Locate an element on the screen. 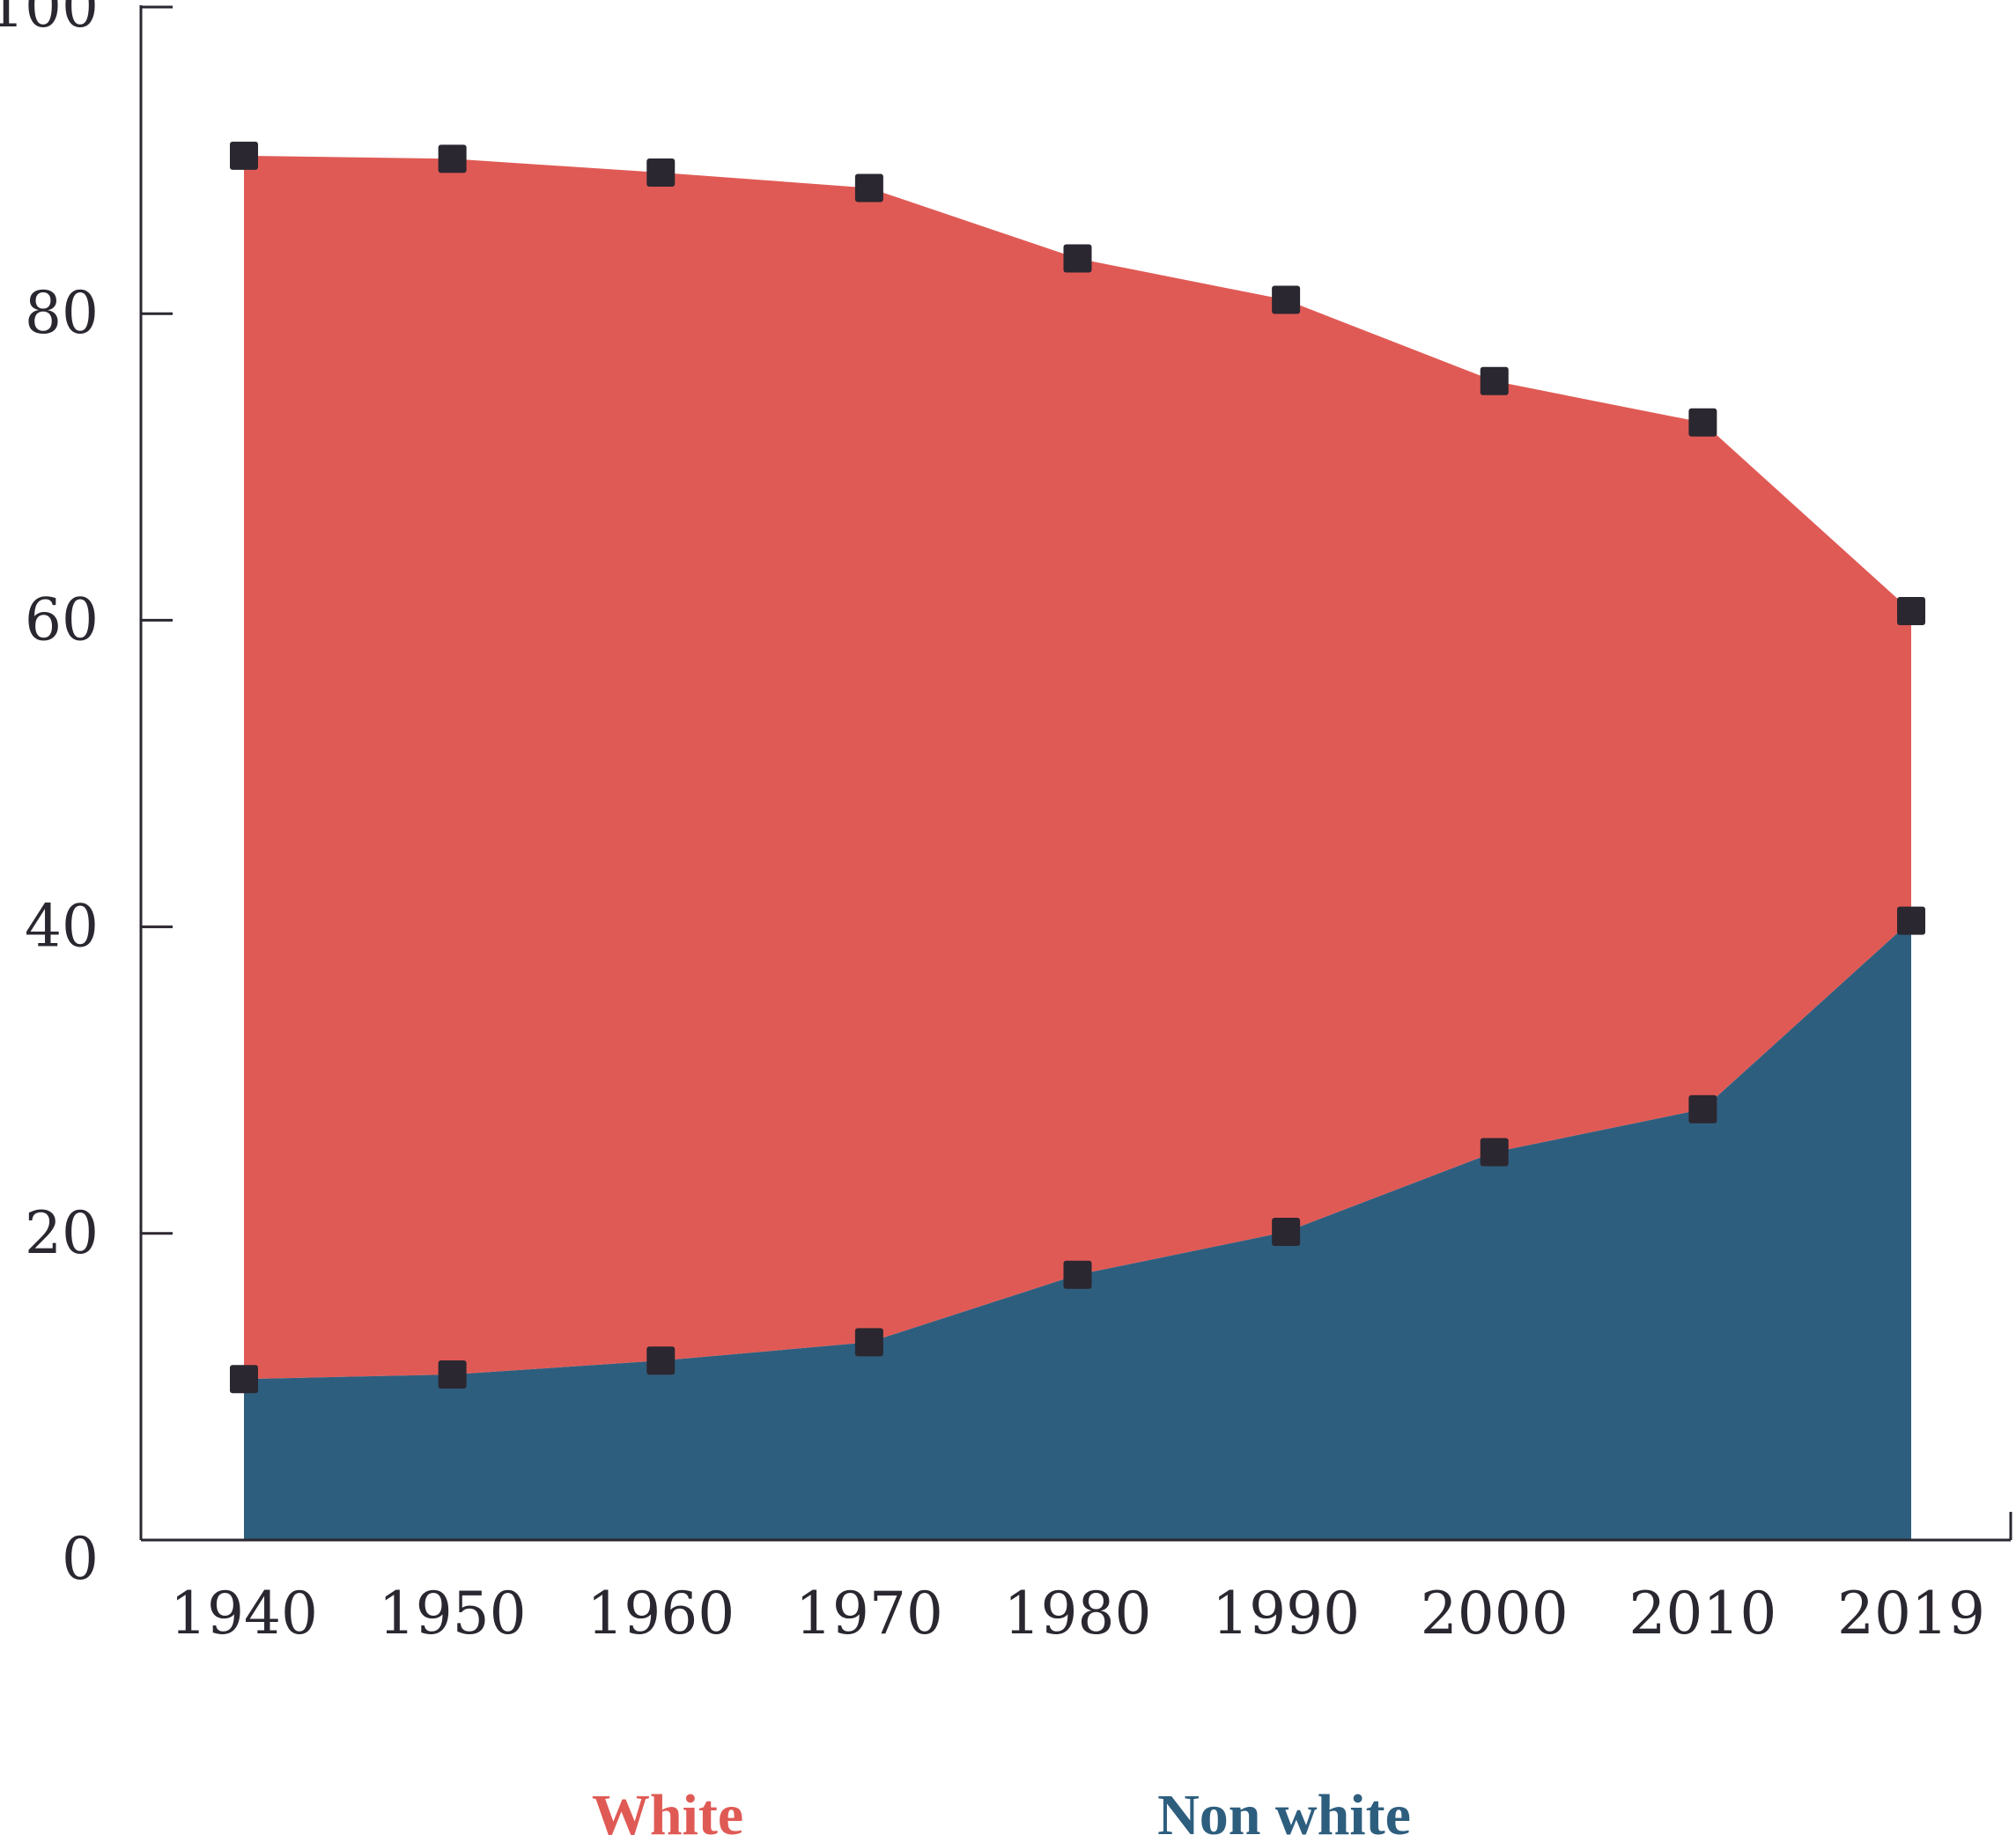 The width and height of the screenshot is (2016, 1835). x-tick-label: 2000 is located at coordinates (1495, 1613).